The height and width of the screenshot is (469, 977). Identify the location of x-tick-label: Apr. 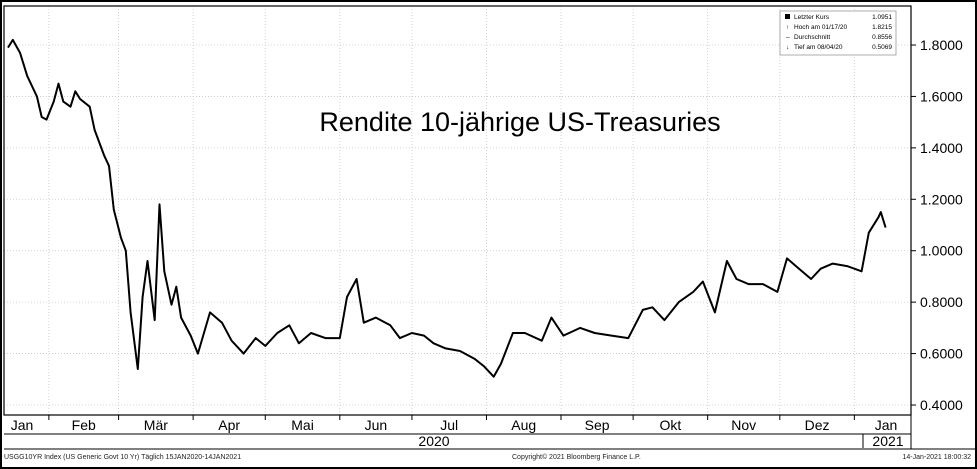
(229, 425).